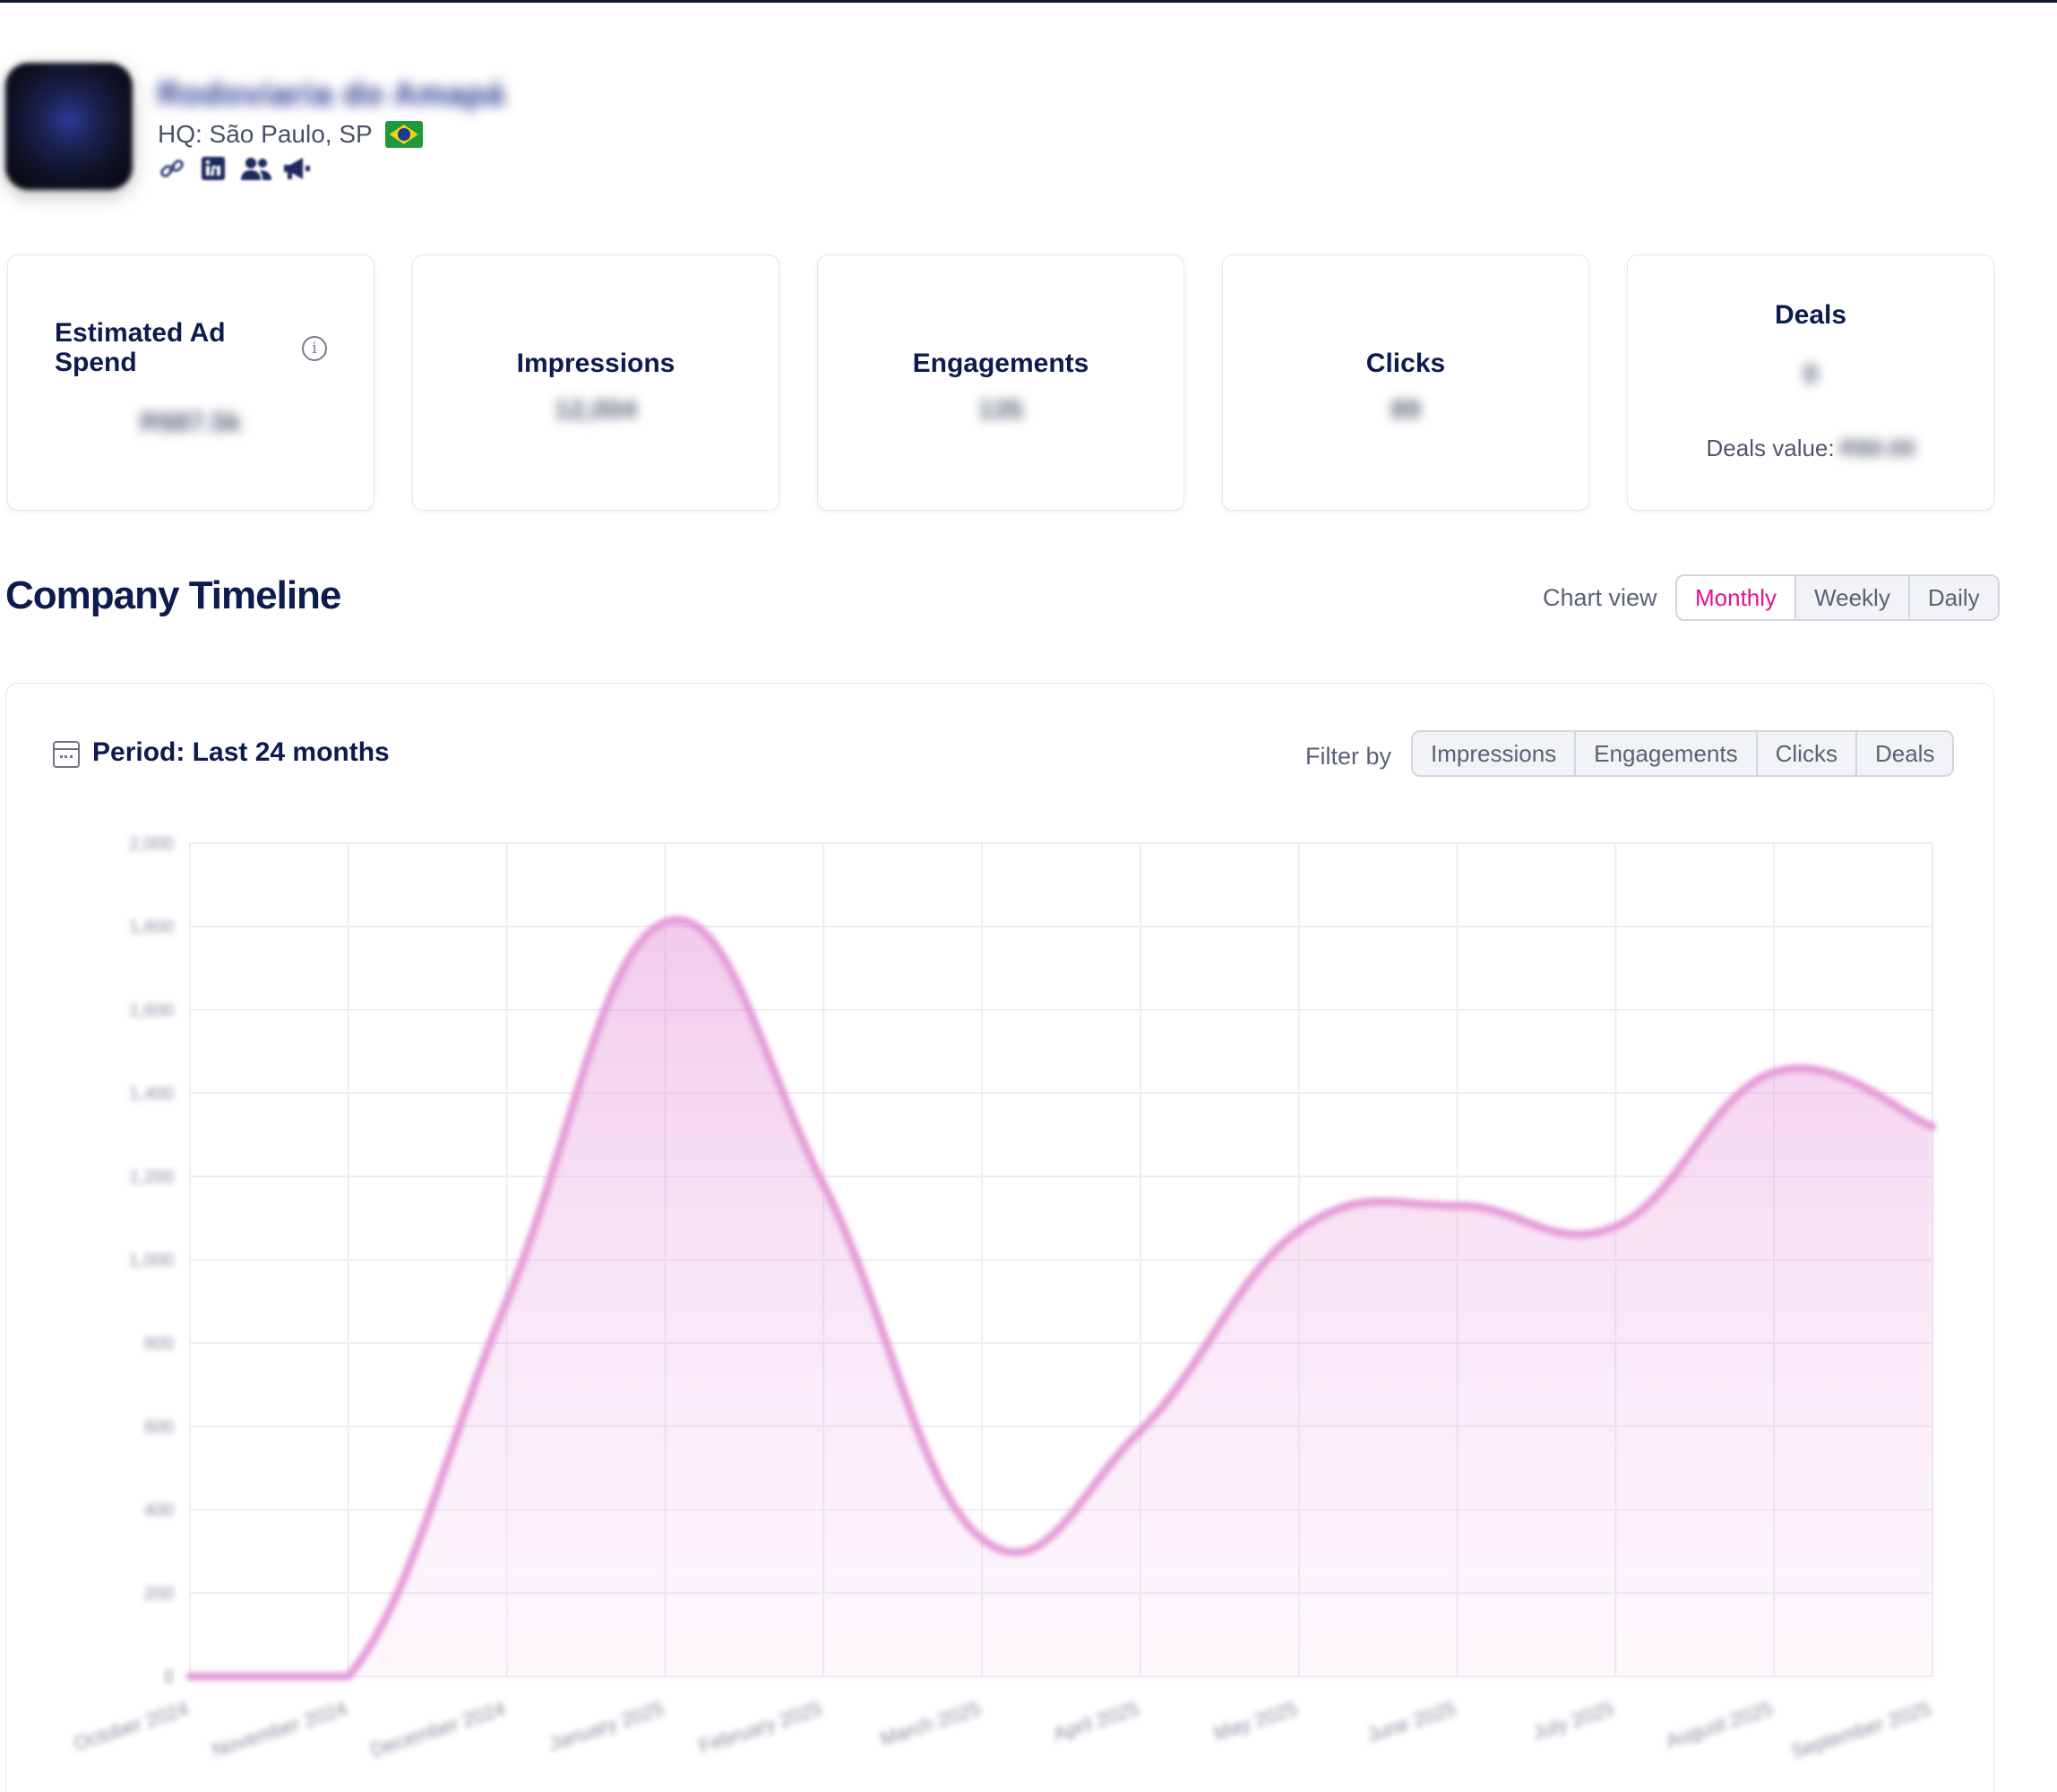  I want to click on people-icon, so click(255, 168).